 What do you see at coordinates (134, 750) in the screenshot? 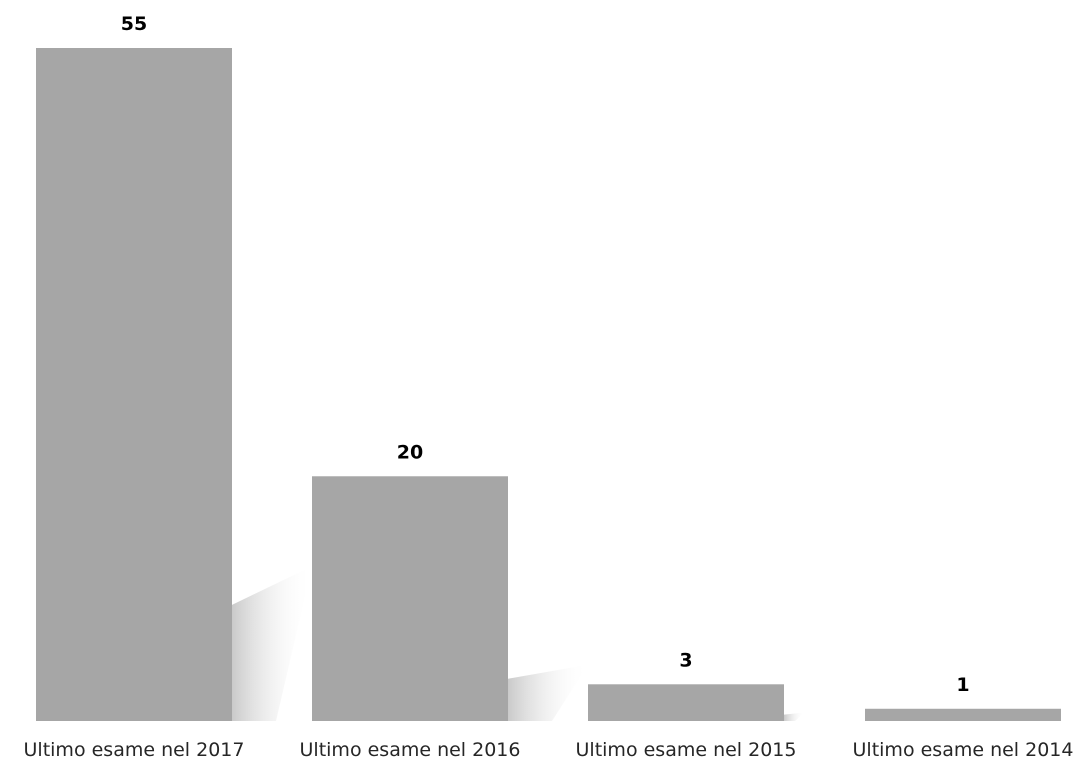
I see `category-label: Ultimo esame nel 2017` at bounding box center [134, 750].